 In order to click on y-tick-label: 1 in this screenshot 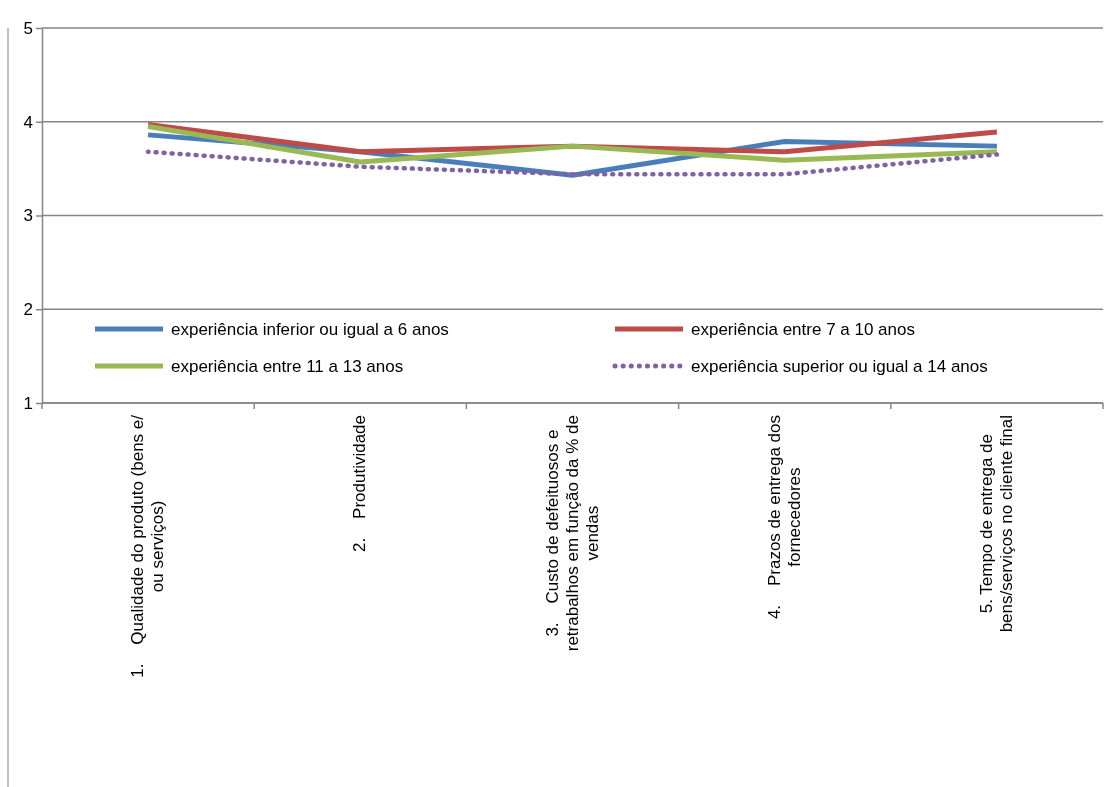, I will do `click(28, 403)`.